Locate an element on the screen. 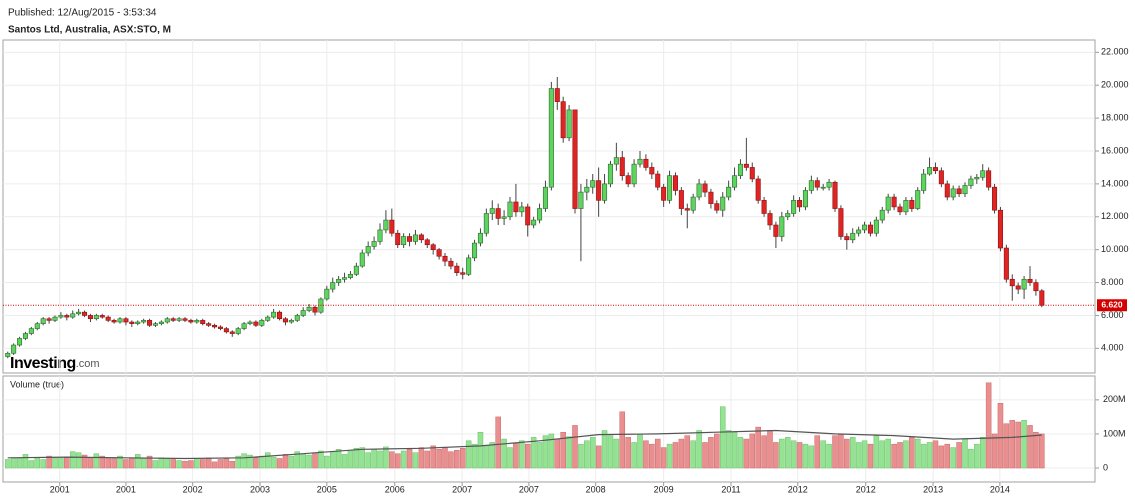 The width and height of the screenshot is (1135, 496). x-tick-label: 2014 is located at coordinates (1000, 489).